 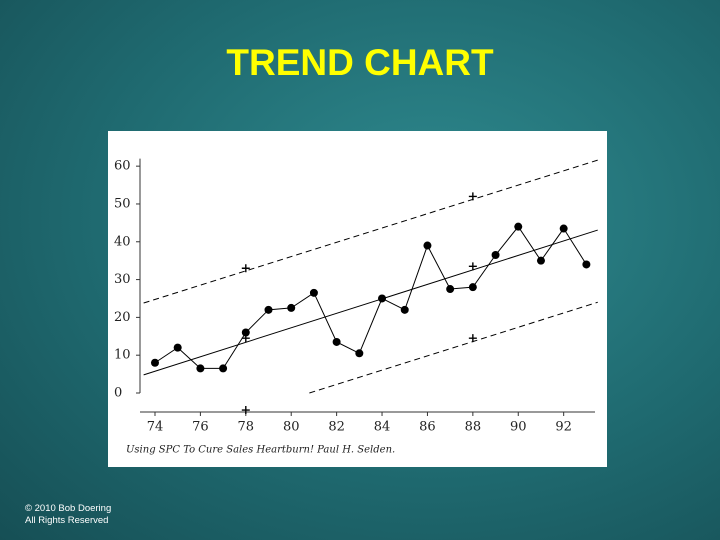 I want to click on x-tick-label: 82, so click(x=336, y=427).